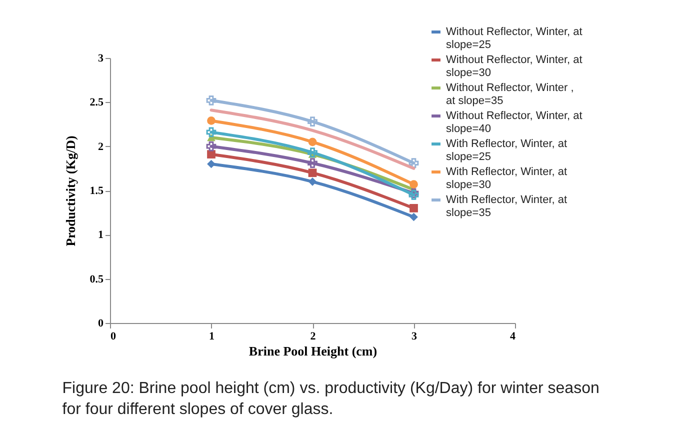 The width and height of the screenshot is (681, 439). What do you see at coordinates (415, 336) in the screenshot?
I see `x-tick-label: 3` at bounding box center [415, 336].